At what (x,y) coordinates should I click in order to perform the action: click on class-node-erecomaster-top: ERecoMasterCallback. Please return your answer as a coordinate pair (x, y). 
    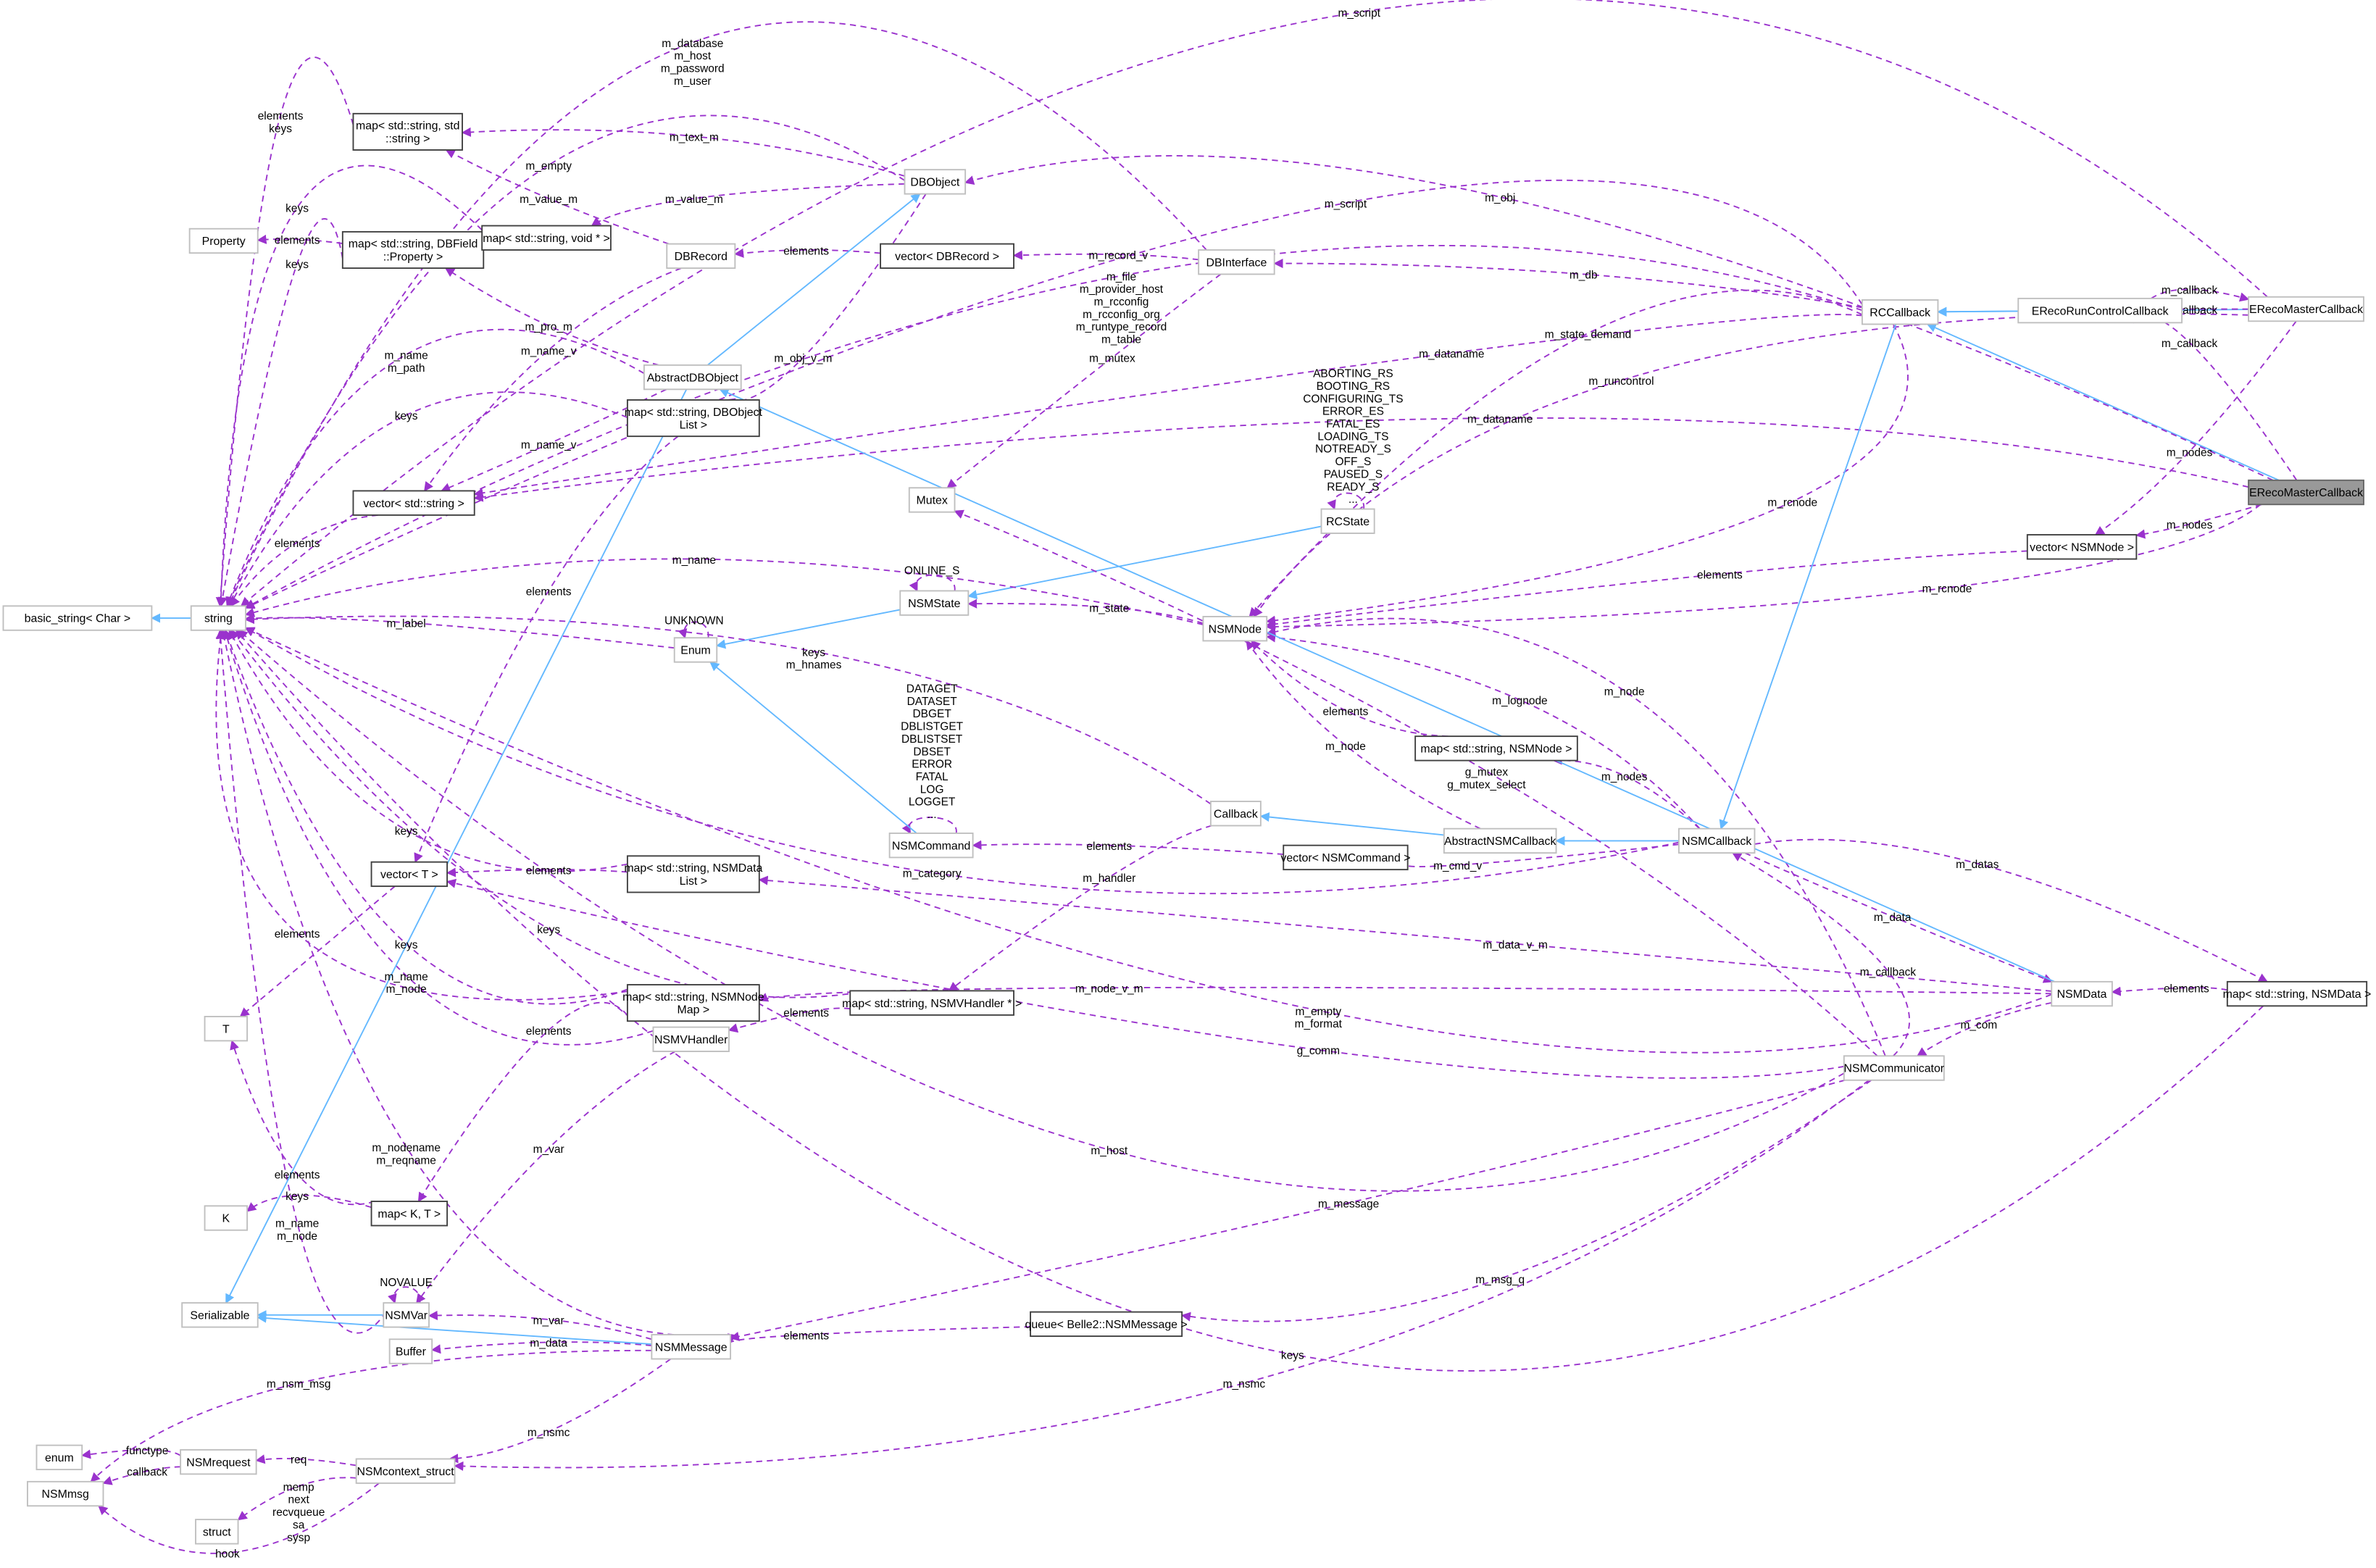
    Looking at the image, I should click on (2306, 309).